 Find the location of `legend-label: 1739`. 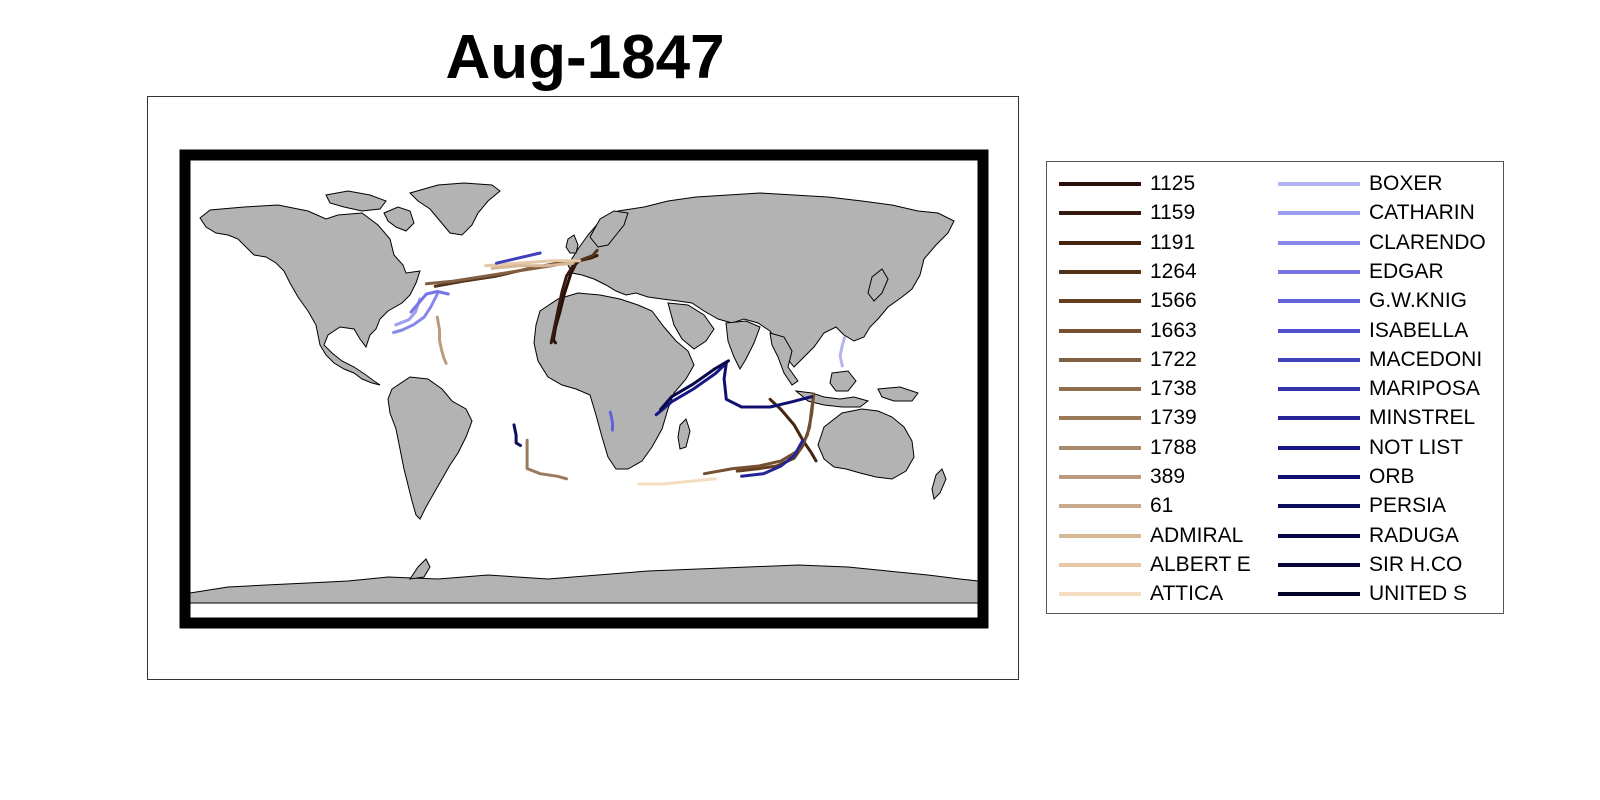

legend-label: 1739 is located at coordinates (1173, 418).